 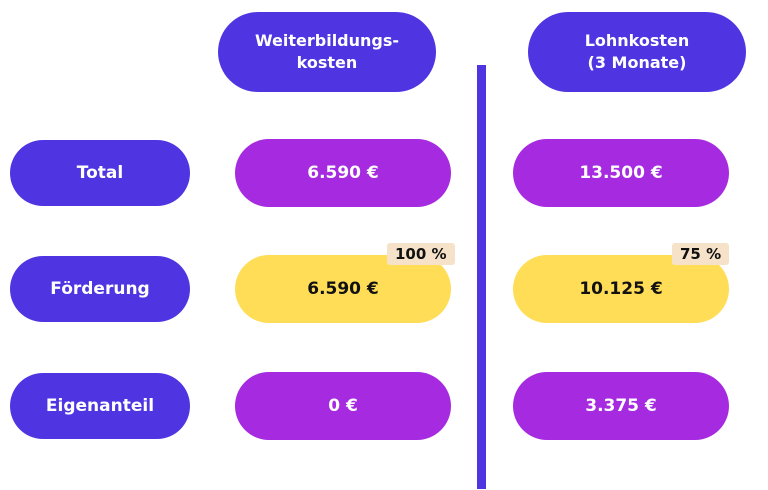 What do you see at coordinates (100, 173) in the screenshot?
I see `row-label-total: Total` at bounding box center [100, 173].